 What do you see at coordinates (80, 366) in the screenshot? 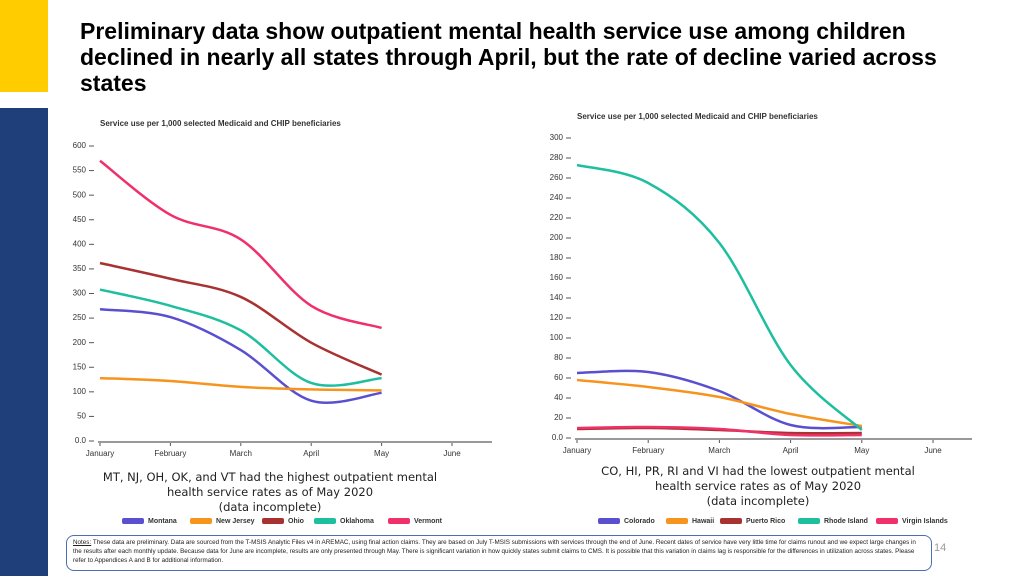
I see `y-tick-label: 150` at bounding box center [80, 366].